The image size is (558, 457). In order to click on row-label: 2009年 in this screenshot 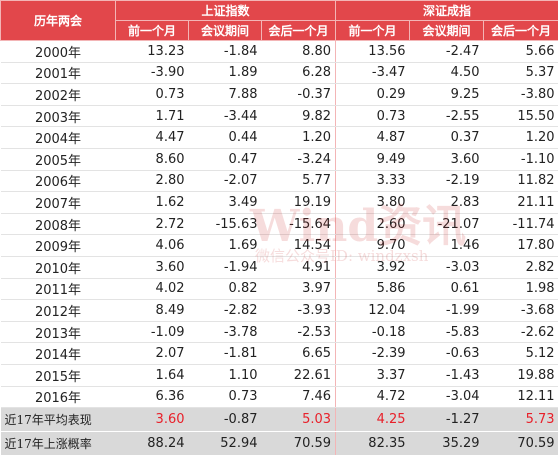, I will do `click(58, 245)`.